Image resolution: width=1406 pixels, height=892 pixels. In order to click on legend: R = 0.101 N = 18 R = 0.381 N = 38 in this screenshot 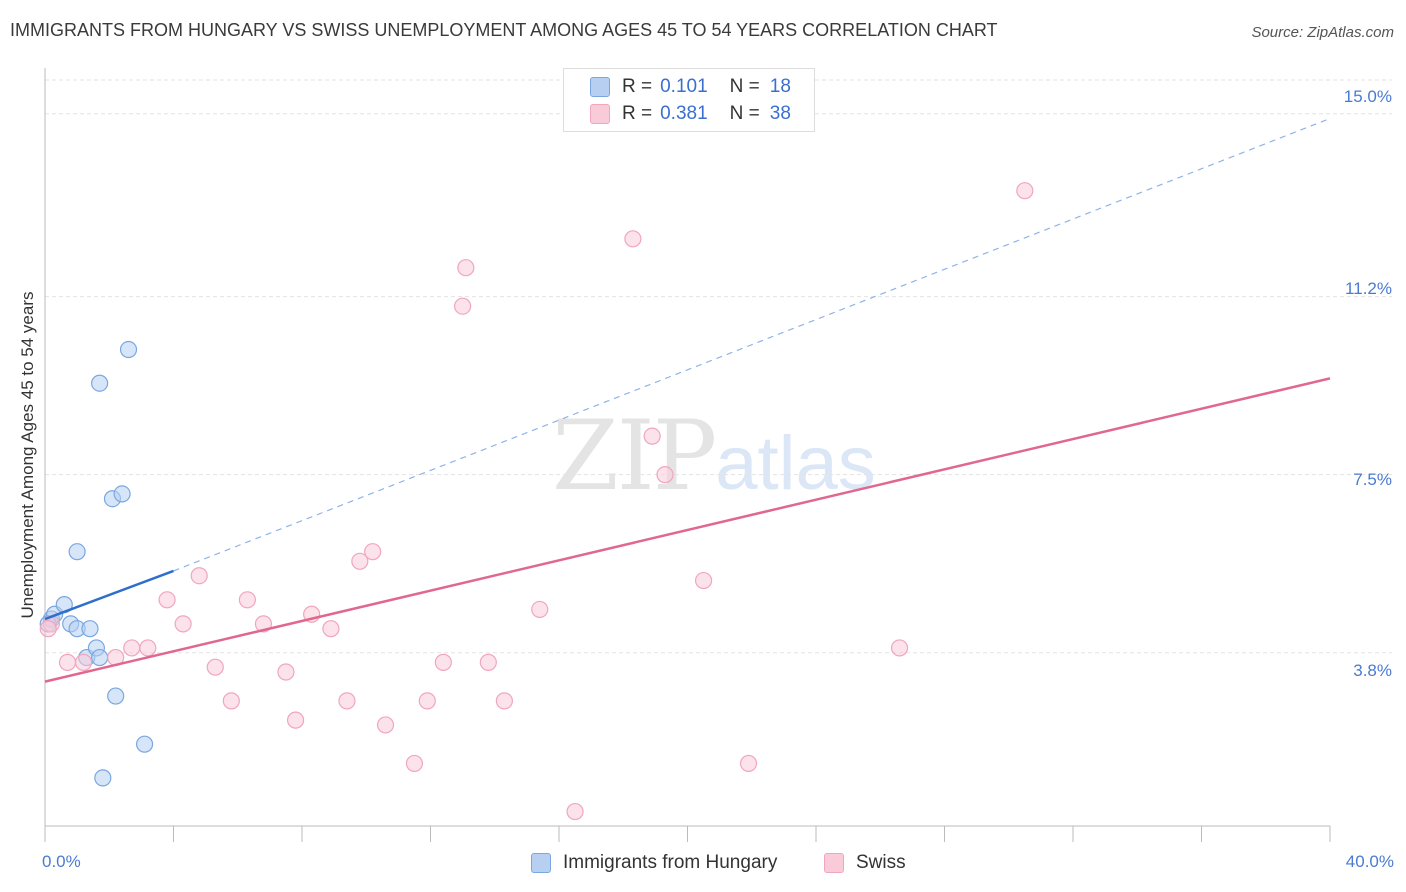, I will do `click(689, 100)`.